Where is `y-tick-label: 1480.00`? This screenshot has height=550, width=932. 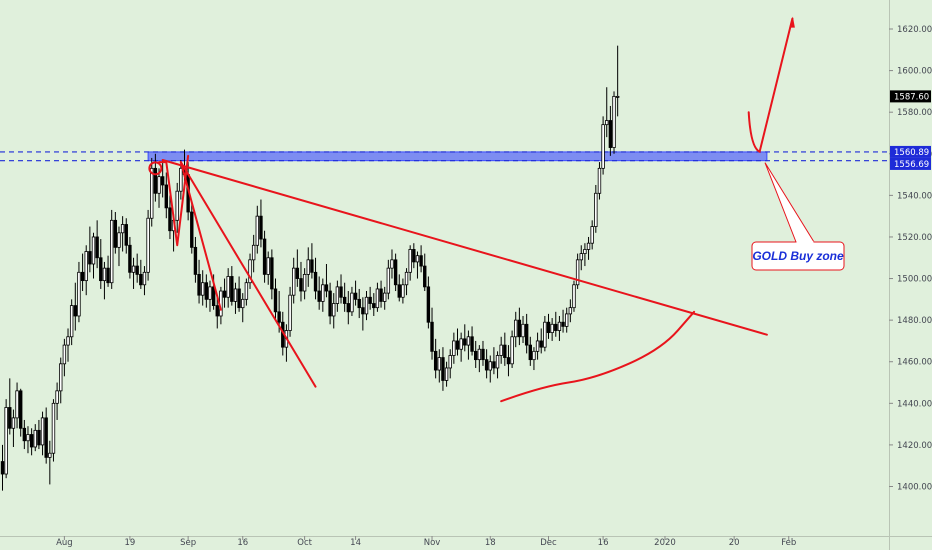
y-tick-label: 1480.00 is located at coordinates (914, 321).